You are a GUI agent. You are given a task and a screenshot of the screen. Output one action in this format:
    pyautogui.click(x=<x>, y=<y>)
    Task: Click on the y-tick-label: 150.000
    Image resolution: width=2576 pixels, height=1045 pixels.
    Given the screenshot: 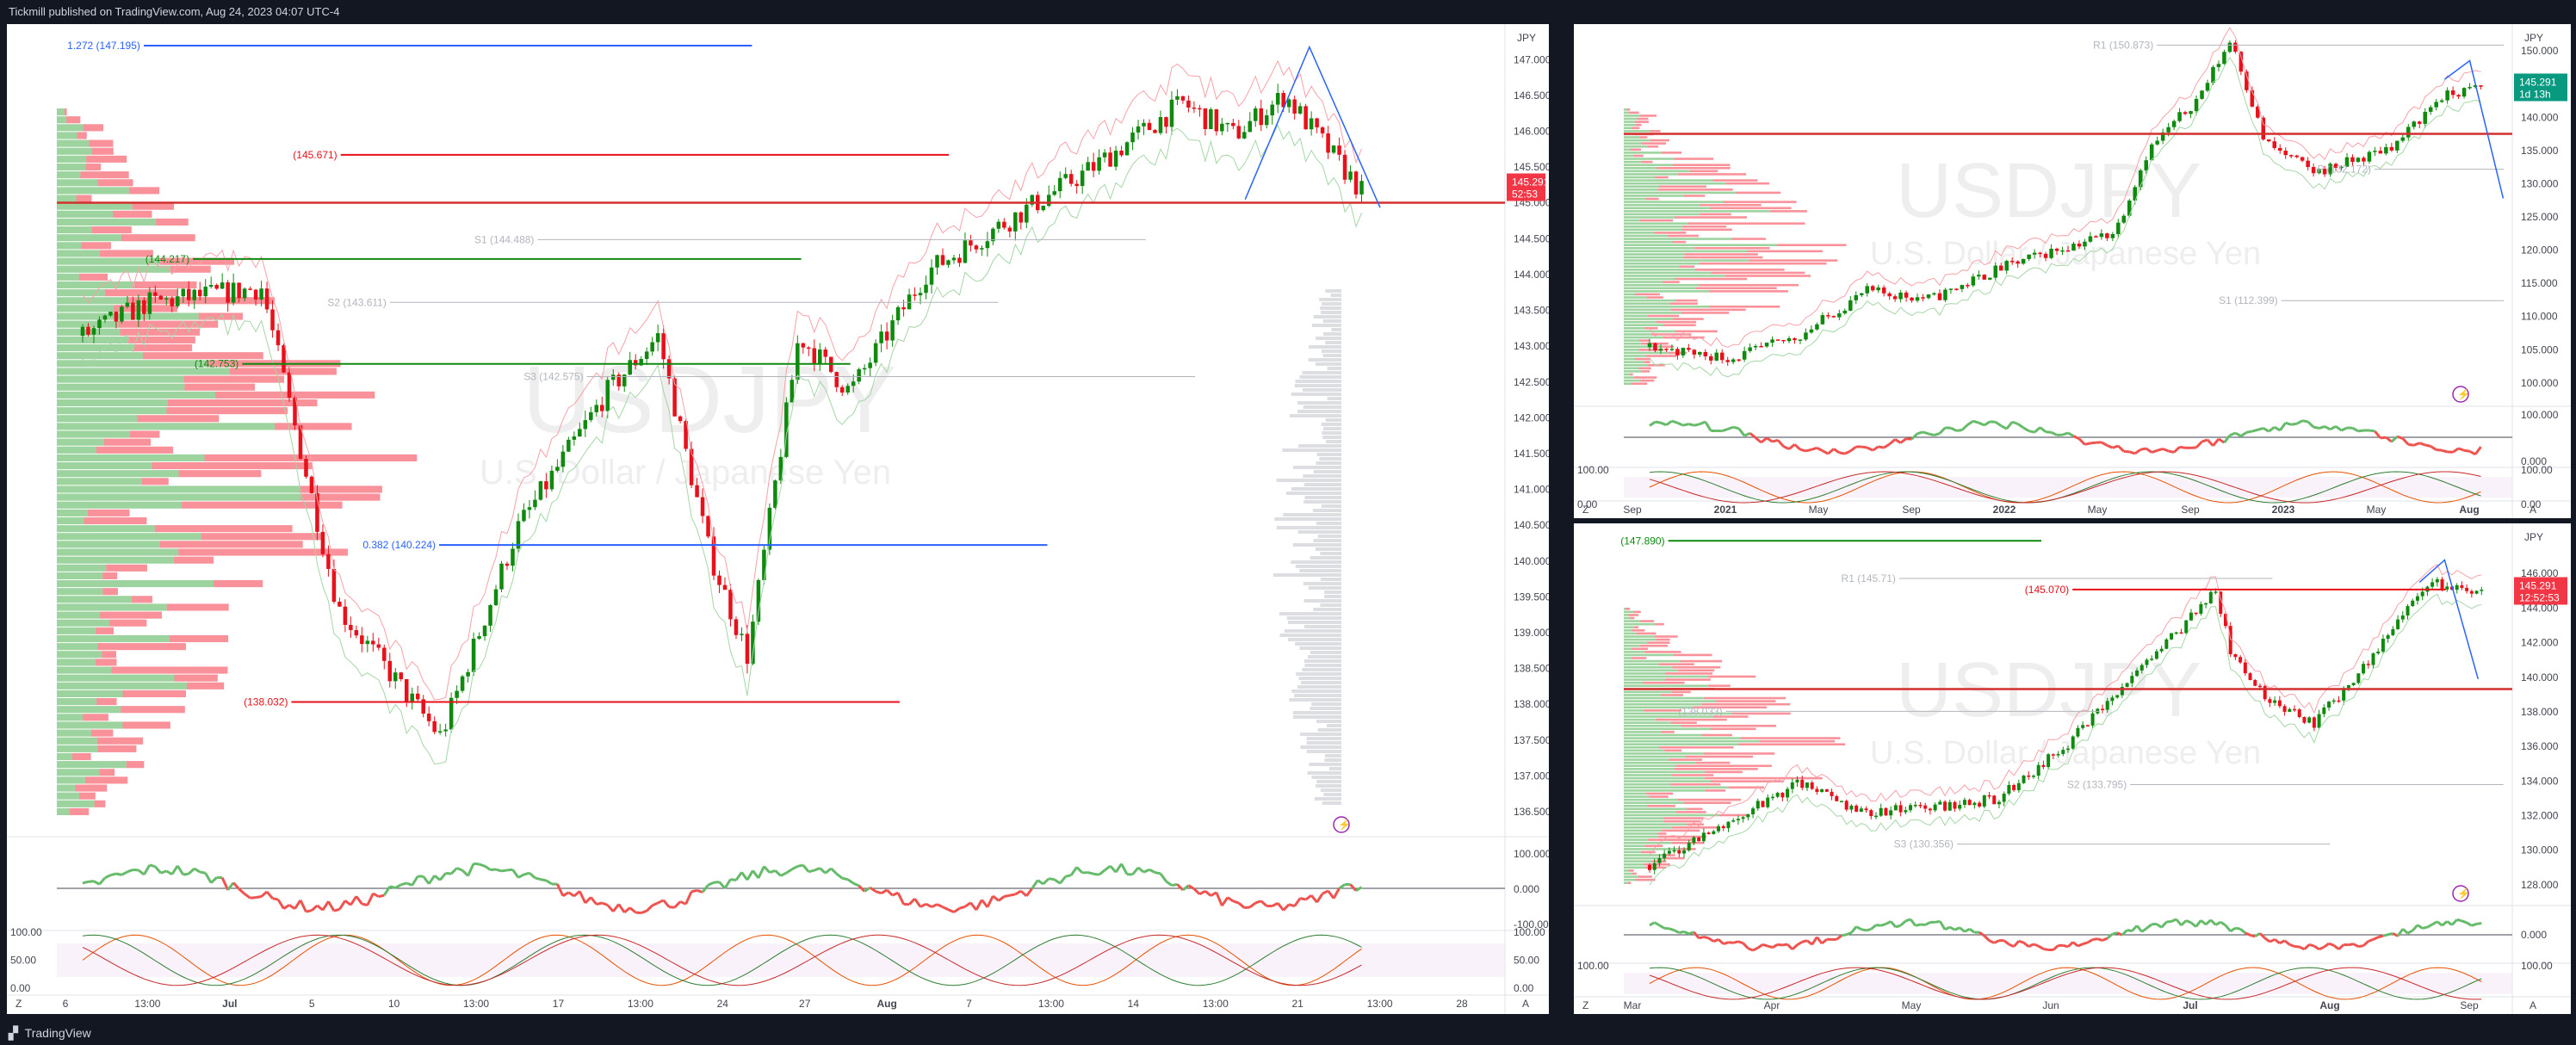 What is the action you would take?
    pyautogui.click(x=2540, y=51)
    